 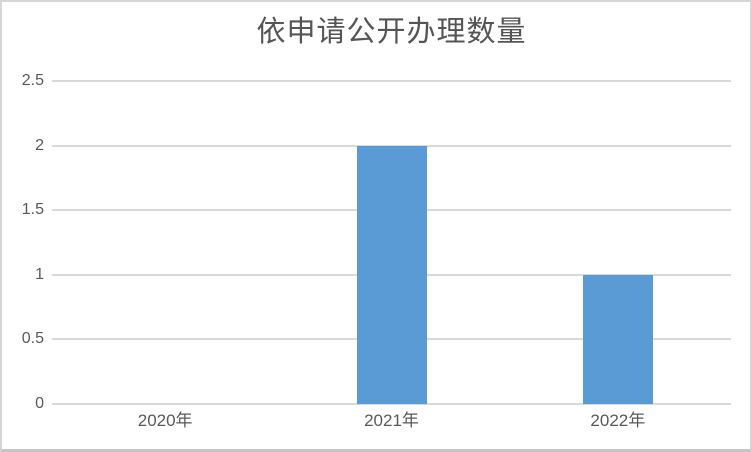 I want to click on y-axis-tick-label: 1.5, so click(x=32, y=210).